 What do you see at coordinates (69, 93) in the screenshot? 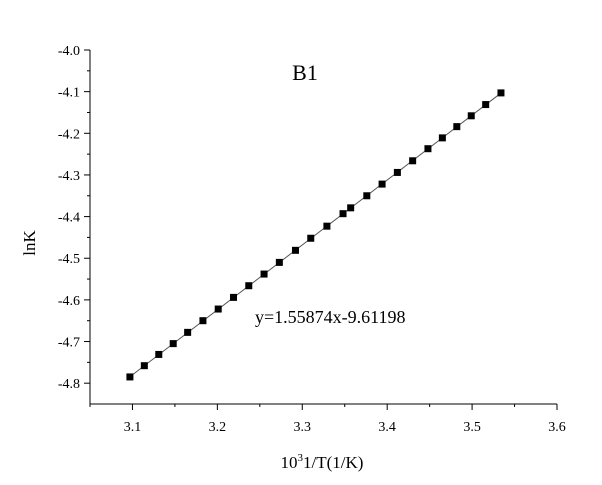
I see `y-tick-label: -4.1` at bounding box center [69, 93].